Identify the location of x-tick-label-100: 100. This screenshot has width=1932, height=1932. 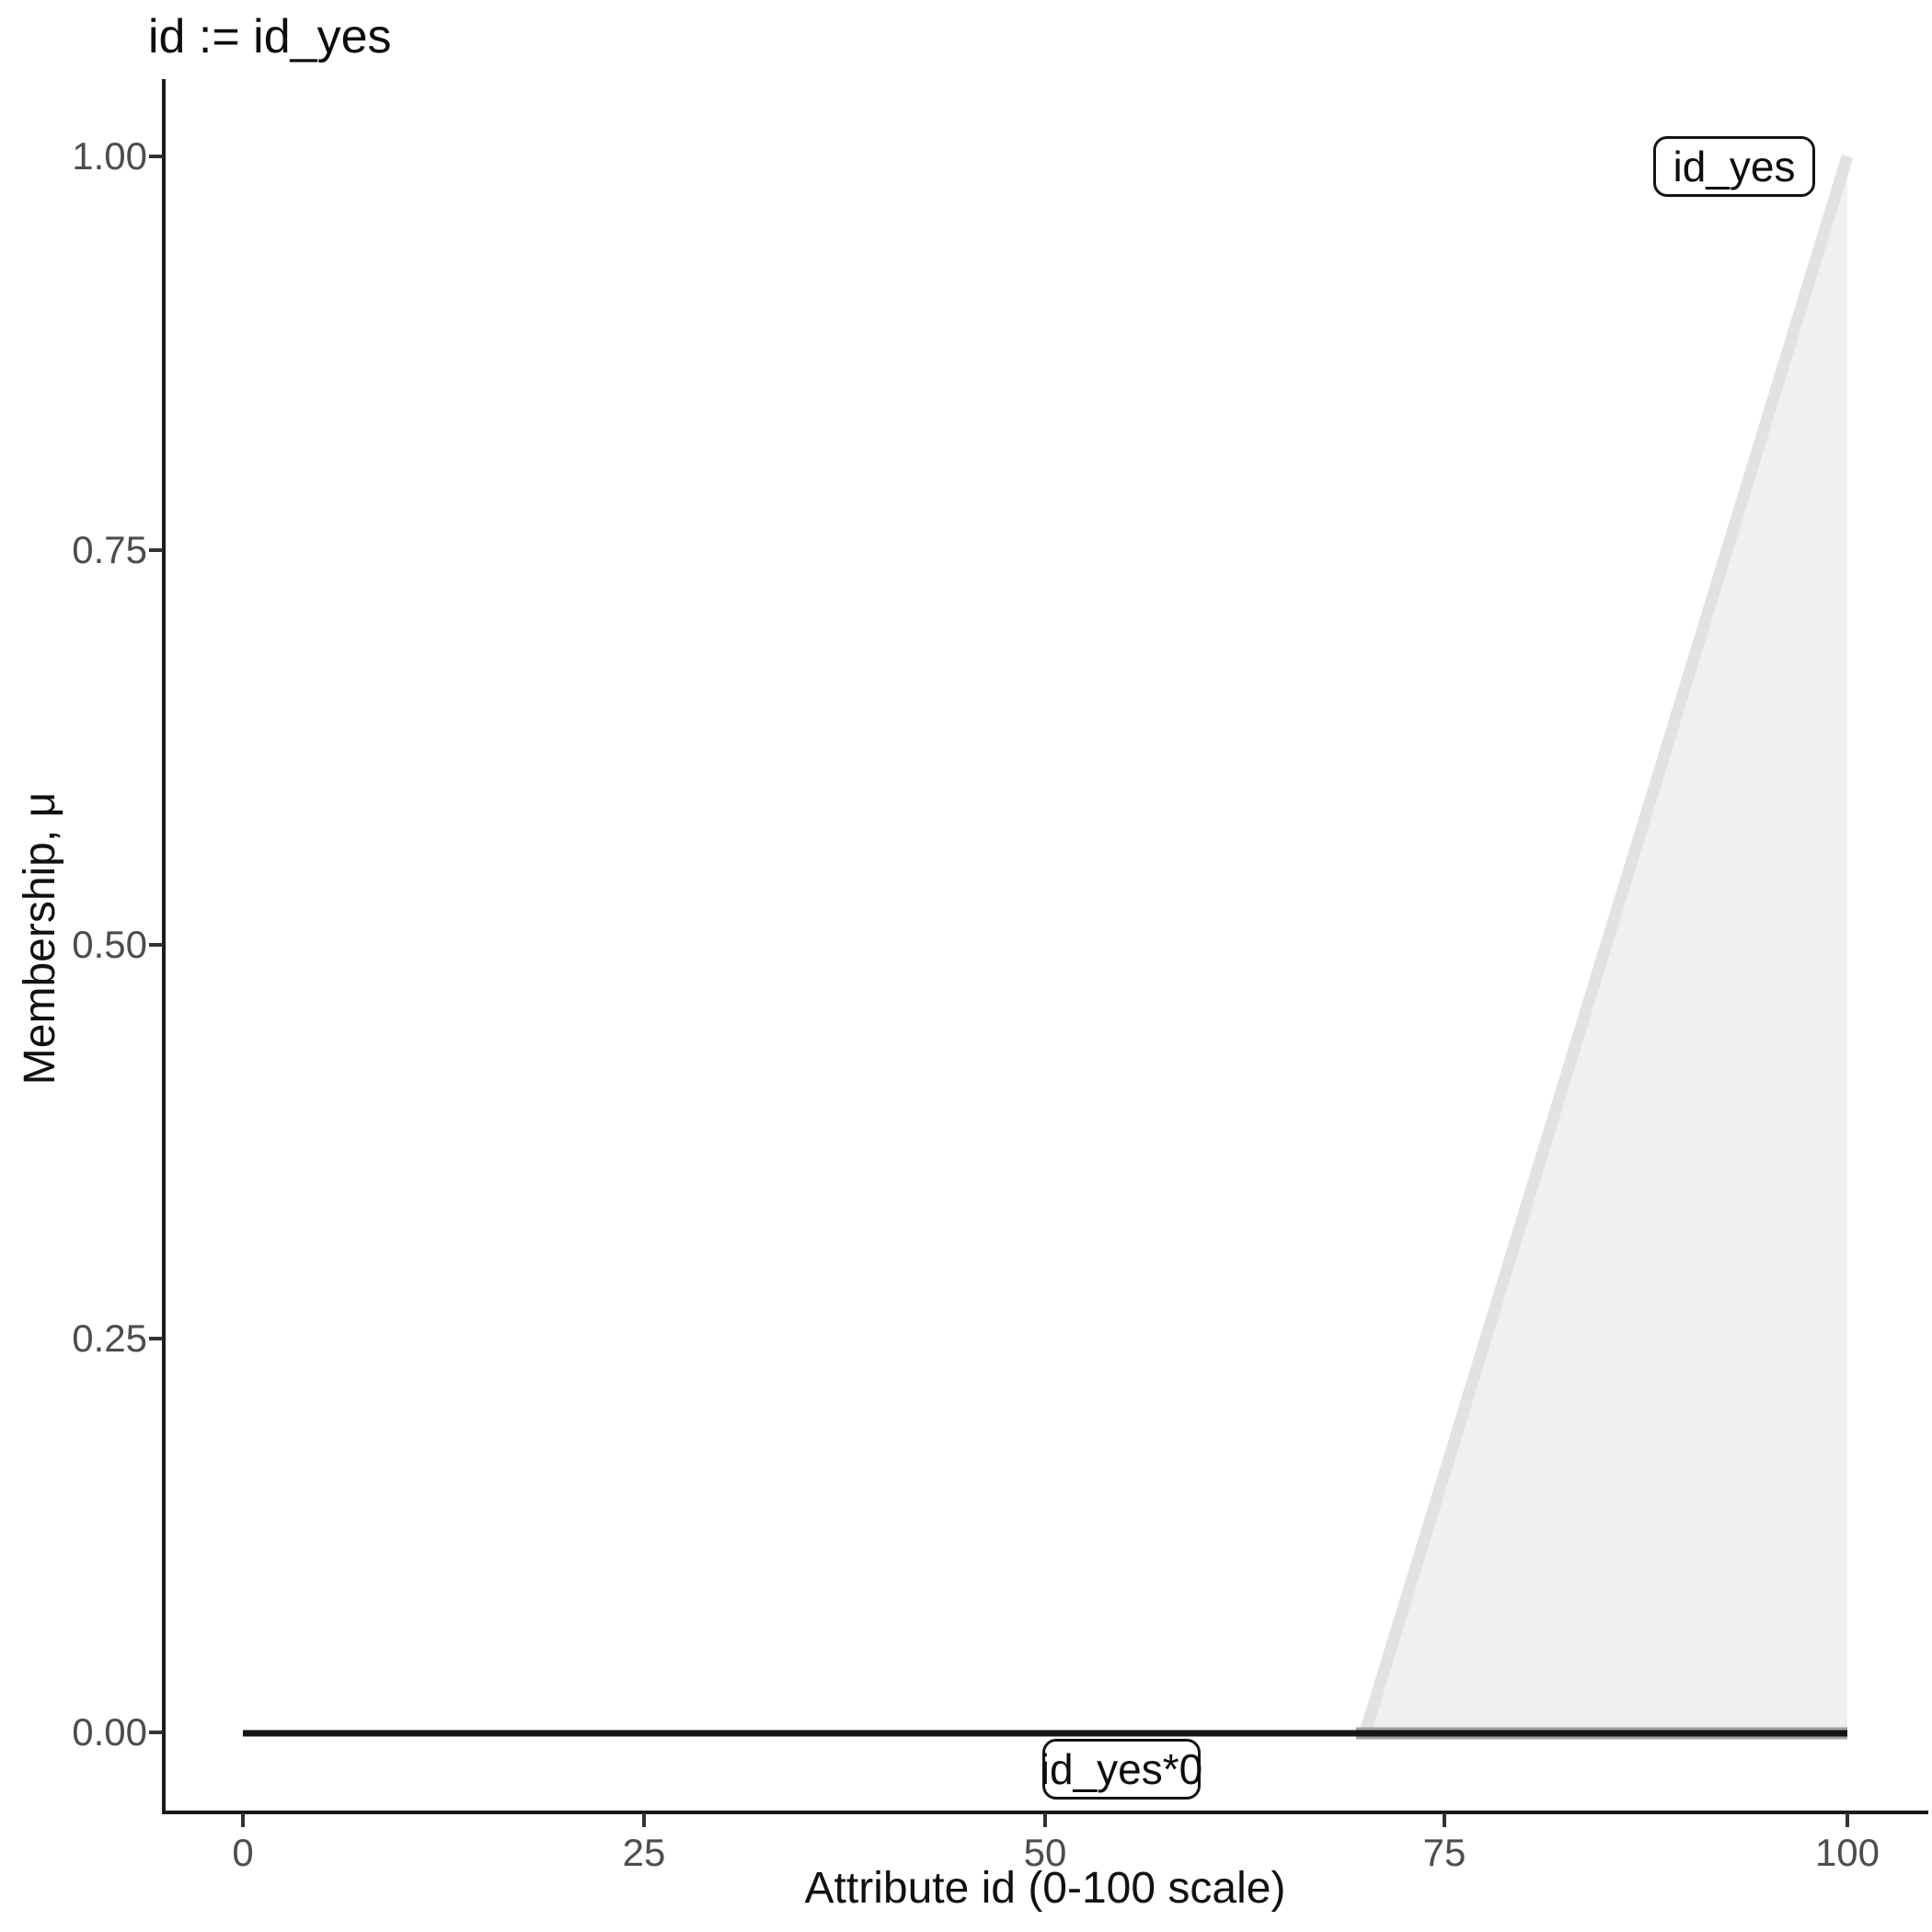
(1847, 1852).